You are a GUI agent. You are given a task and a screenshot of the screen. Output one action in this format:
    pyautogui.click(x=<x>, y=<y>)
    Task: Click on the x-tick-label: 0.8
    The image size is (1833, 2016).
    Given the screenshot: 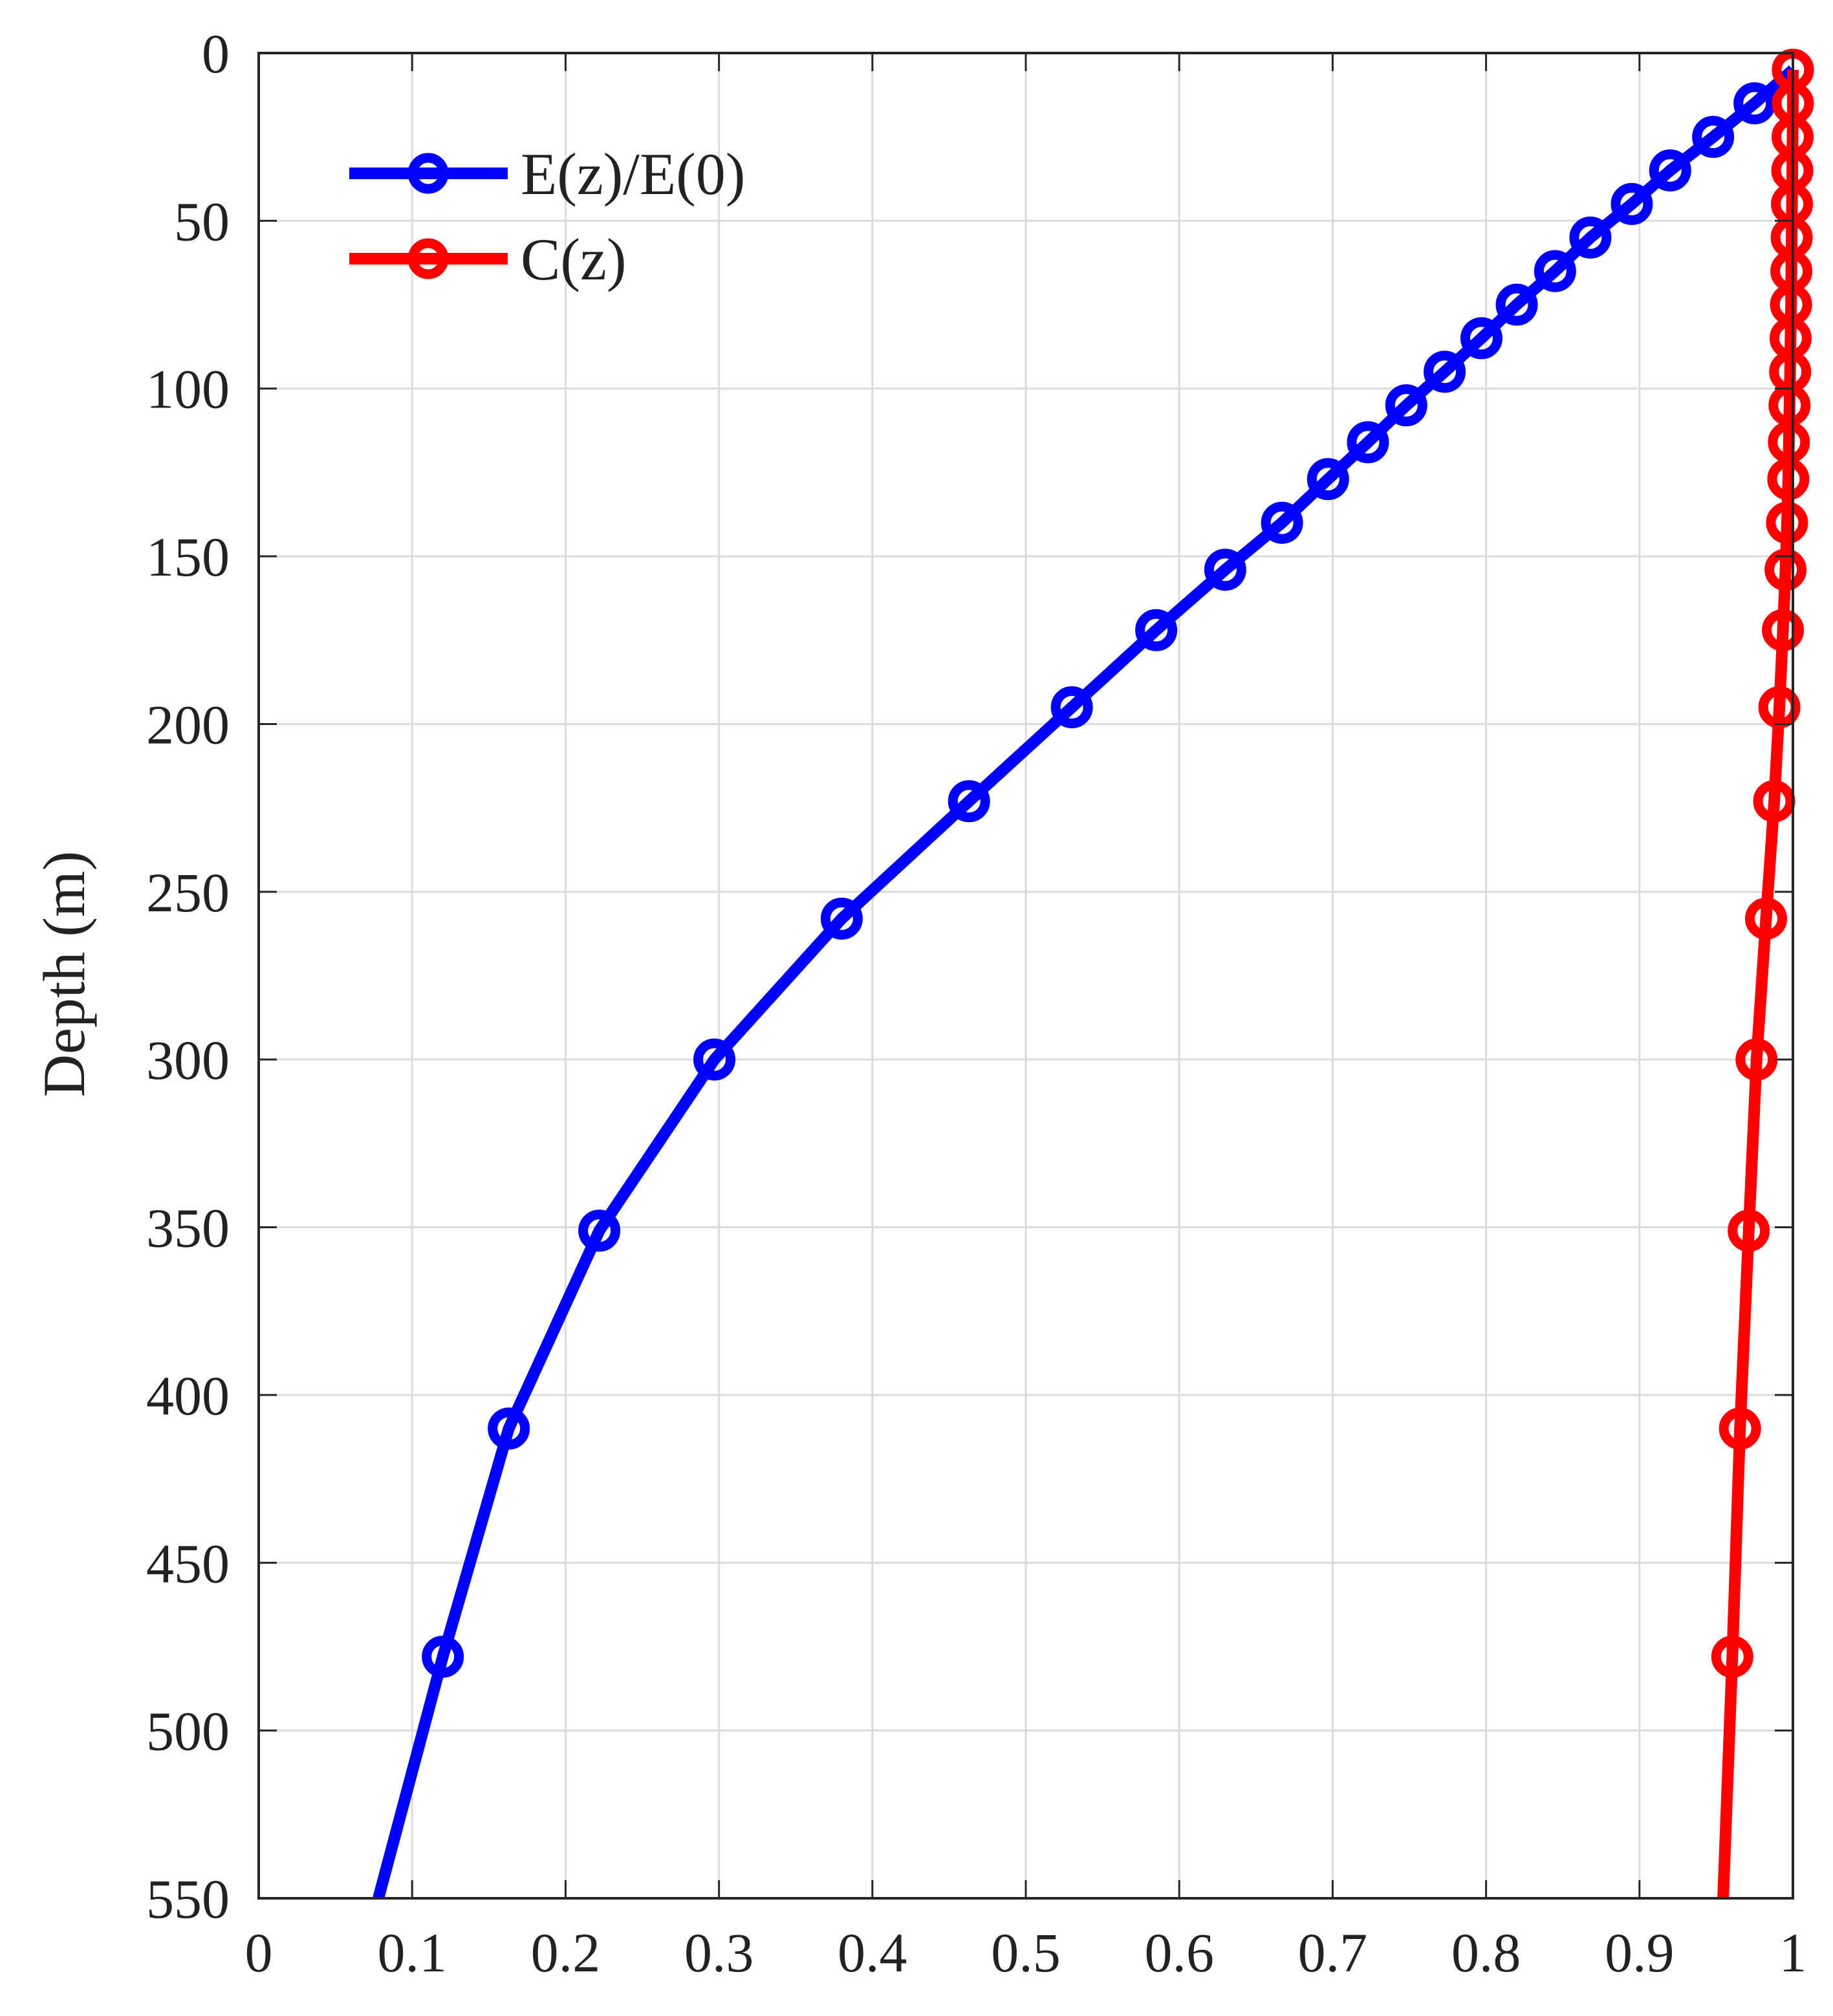 What is the action you would take?
    pyautogui.click(x=1486, y=1953)
    